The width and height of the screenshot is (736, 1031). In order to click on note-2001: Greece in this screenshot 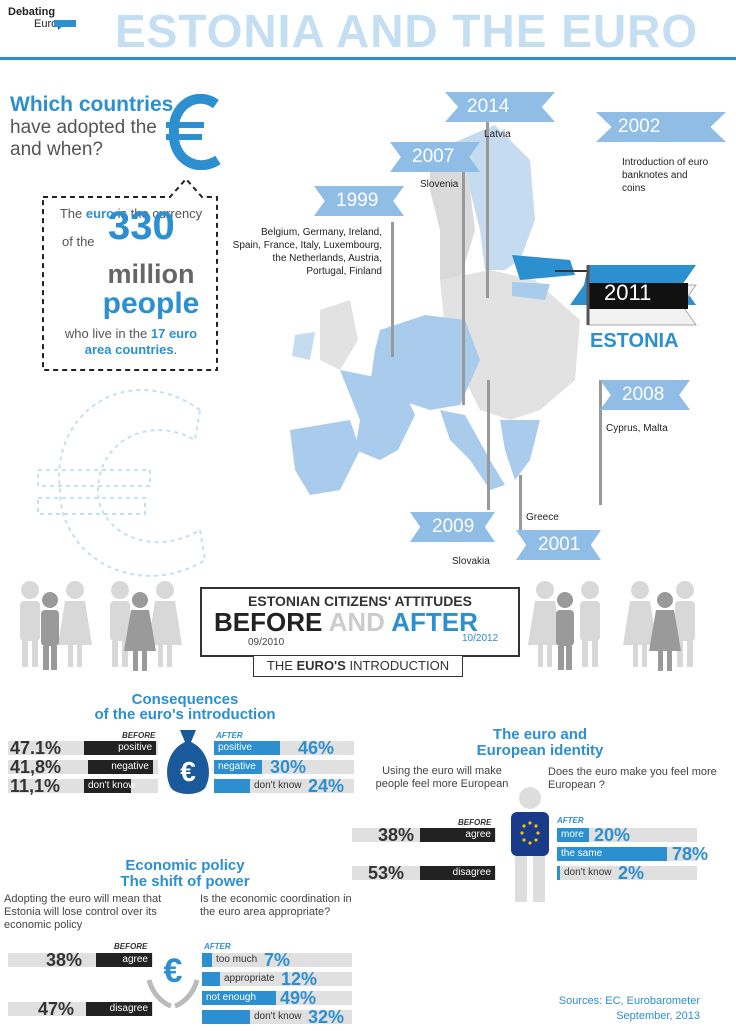, I will do `click(542, 517)`.